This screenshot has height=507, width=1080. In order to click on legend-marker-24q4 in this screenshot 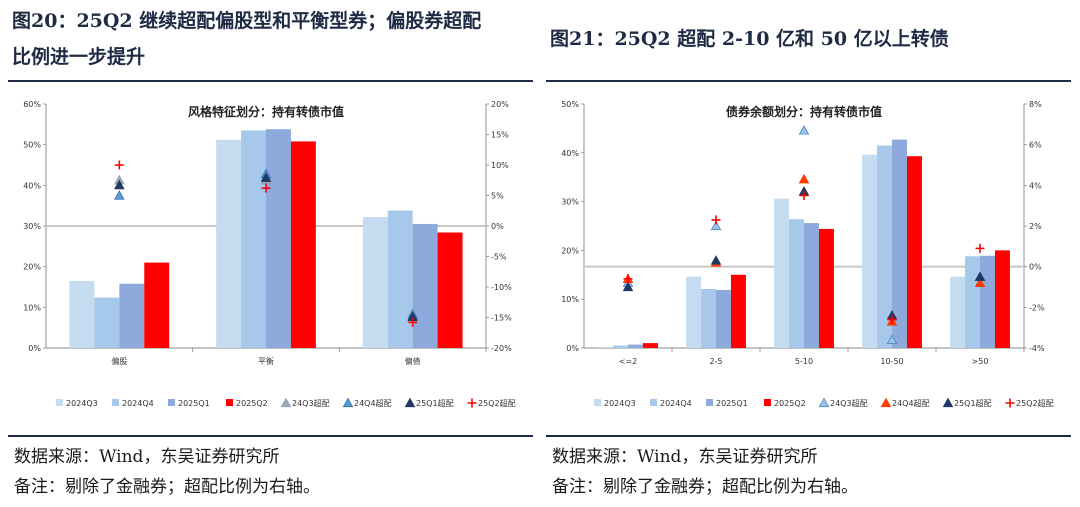, I will do `click(886, 402)`.